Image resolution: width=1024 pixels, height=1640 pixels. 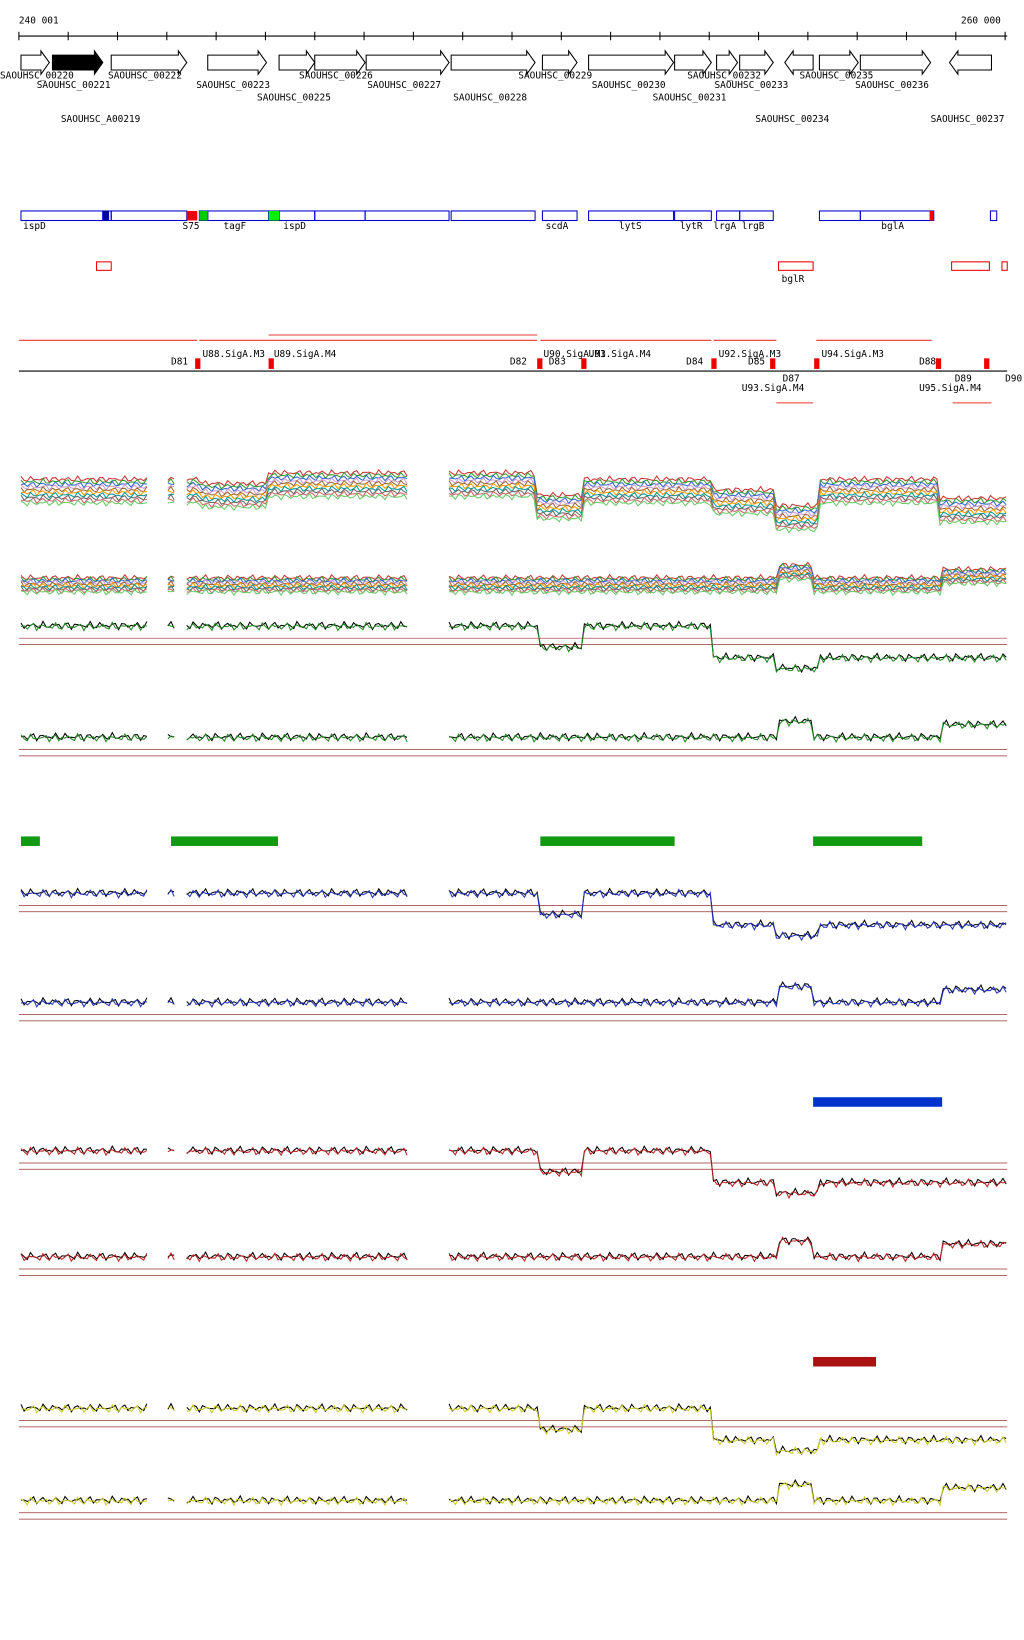 What do you see at coordinates (234, 226) in the screenshot?
I see `annotation-label: tagF` at bounding box center [234, 226].